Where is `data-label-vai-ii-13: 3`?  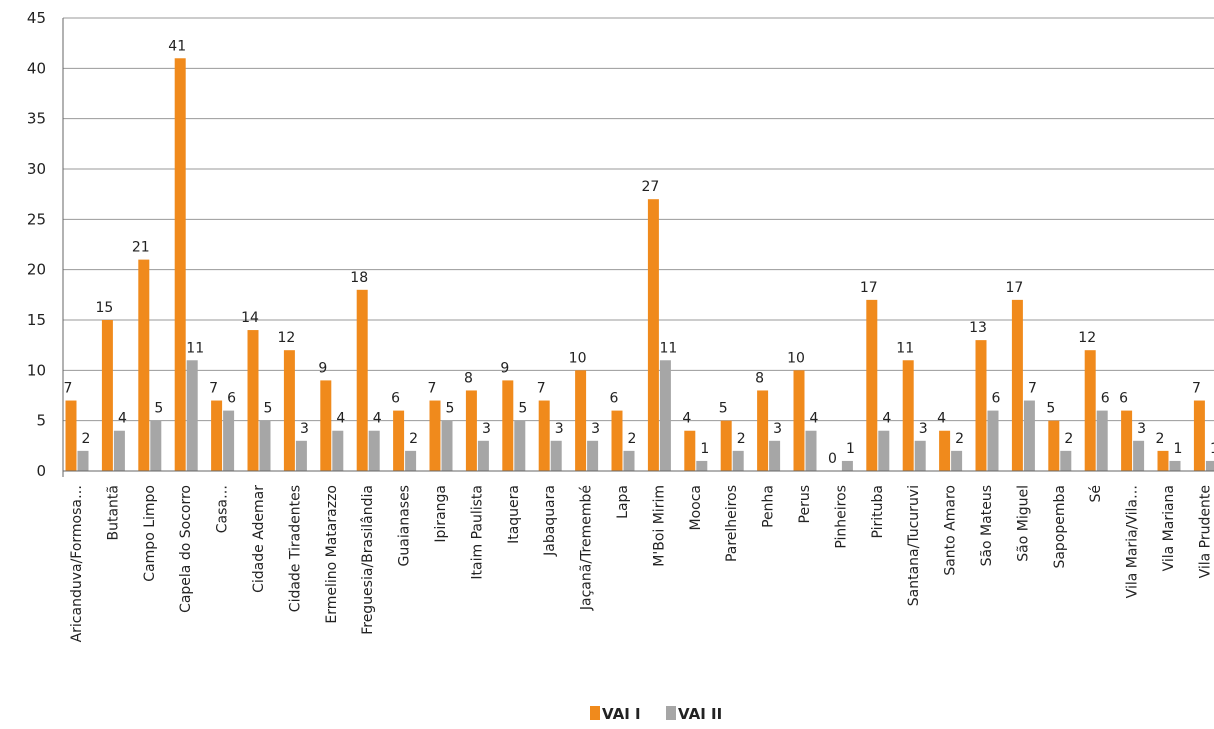
data-label-vai-ii-13: 3 is located at coordinates (559, 429).